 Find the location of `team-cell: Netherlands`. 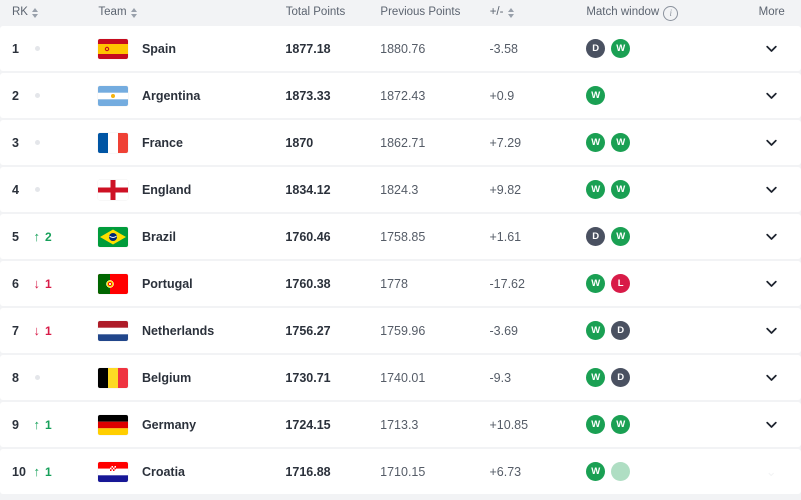

team-cell: Netherlands is located at coordinates (191, 330).